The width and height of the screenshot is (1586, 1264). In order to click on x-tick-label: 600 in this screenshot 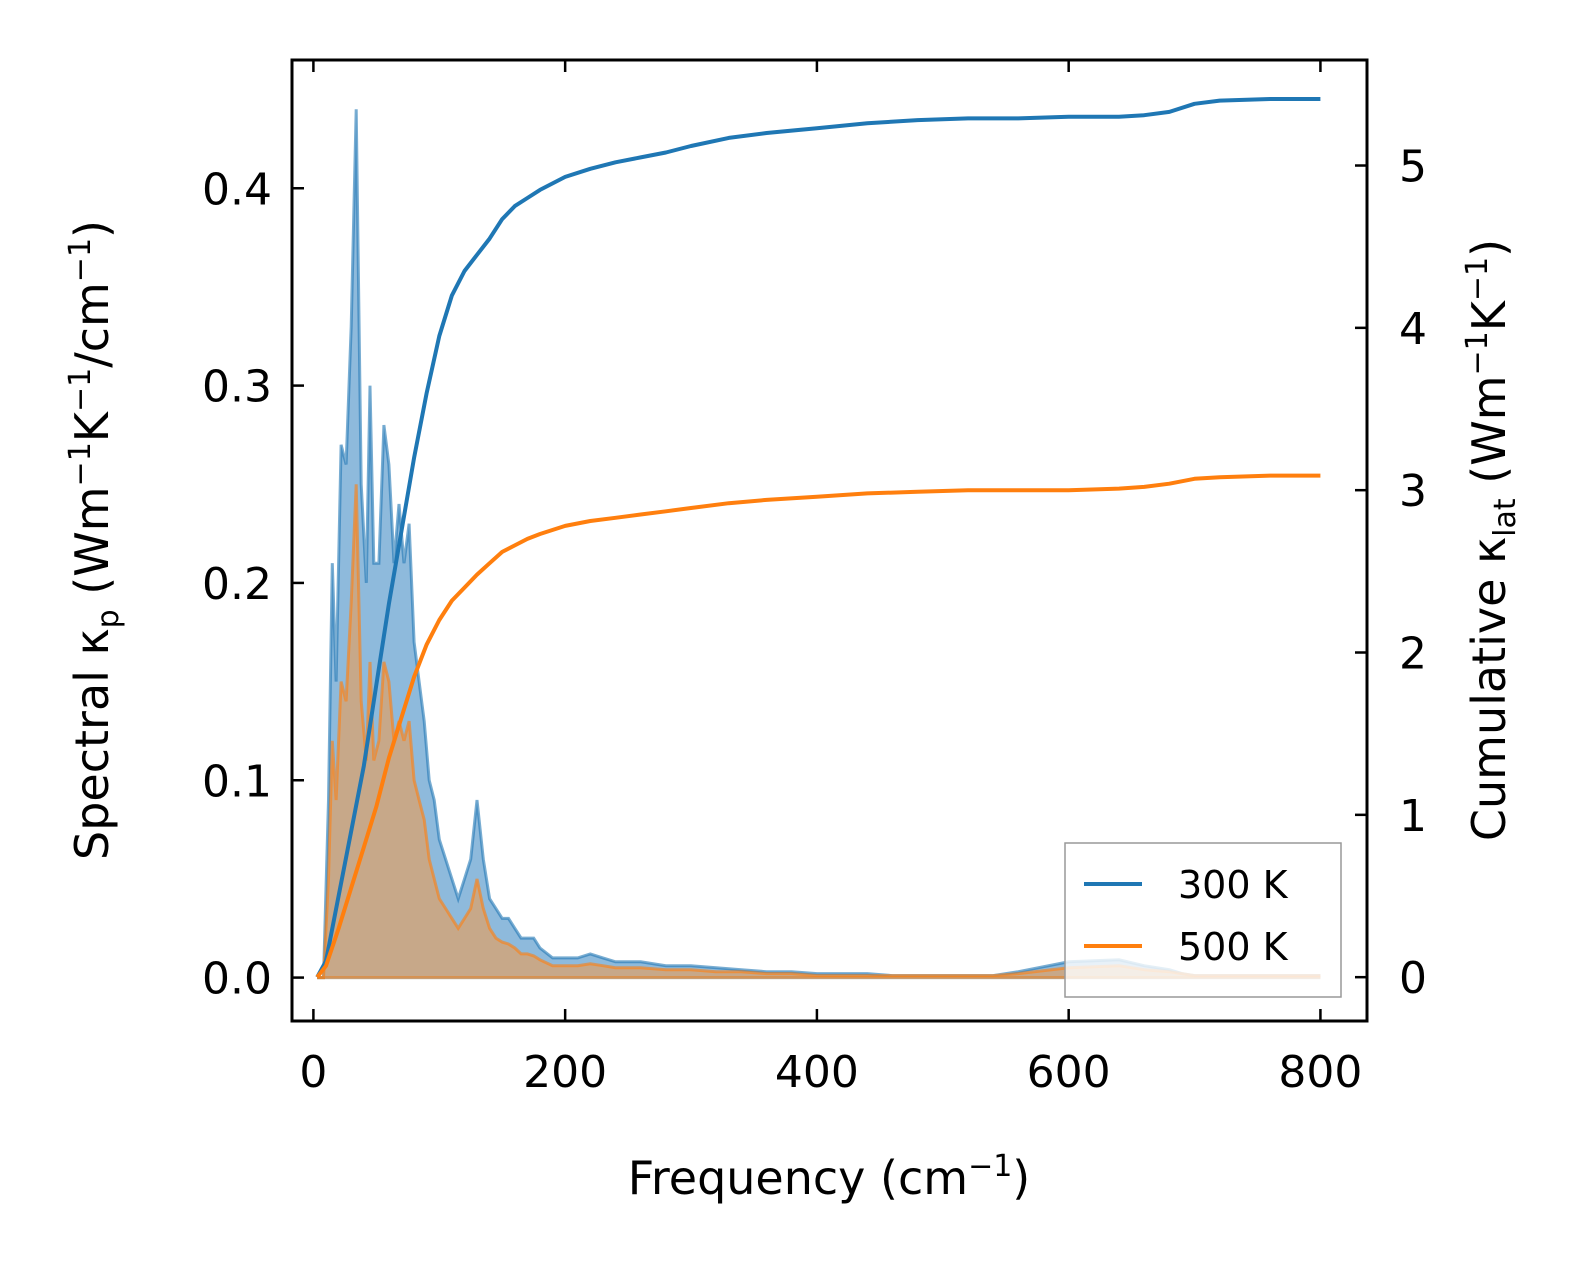, I will do `click(1069, 1072)`.